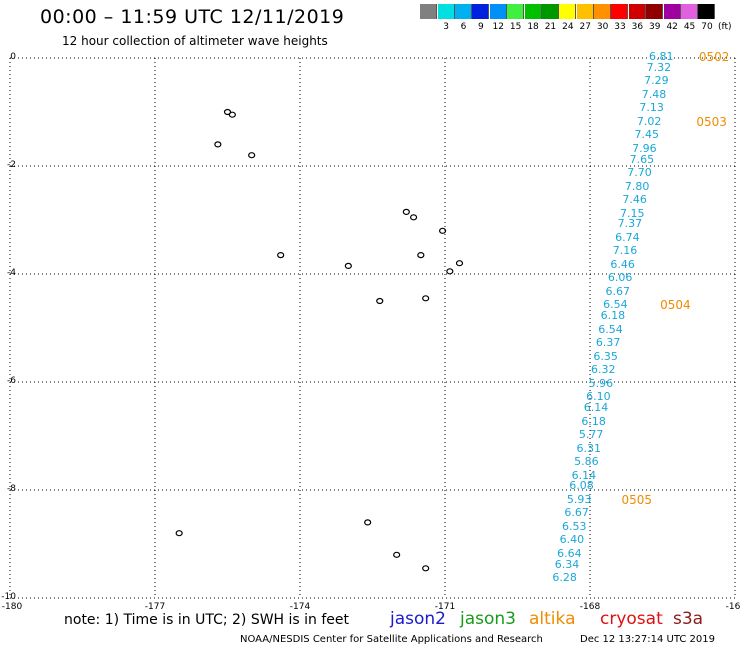  I want to click on longitude-tick-label: -171, so click(445, 607).